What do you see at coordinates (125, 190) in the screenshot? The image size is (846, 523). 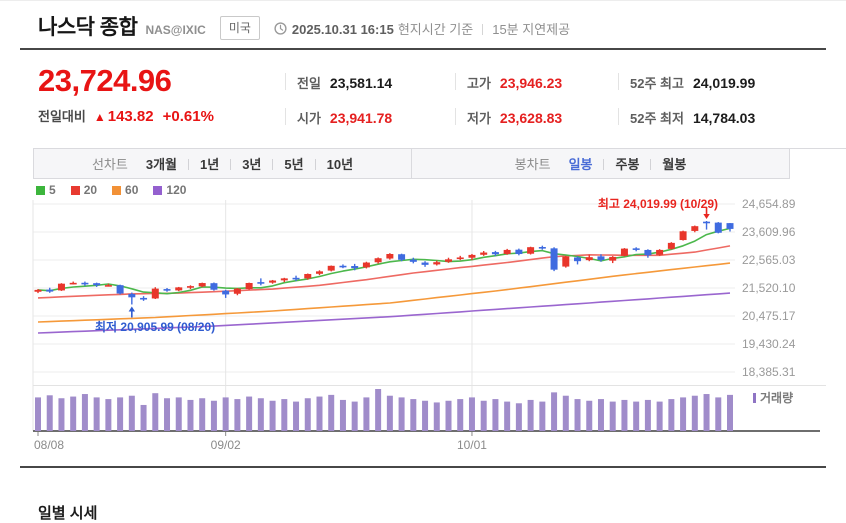 I see `ma-legend-item-60: 60` at bounding box center [125, 190].